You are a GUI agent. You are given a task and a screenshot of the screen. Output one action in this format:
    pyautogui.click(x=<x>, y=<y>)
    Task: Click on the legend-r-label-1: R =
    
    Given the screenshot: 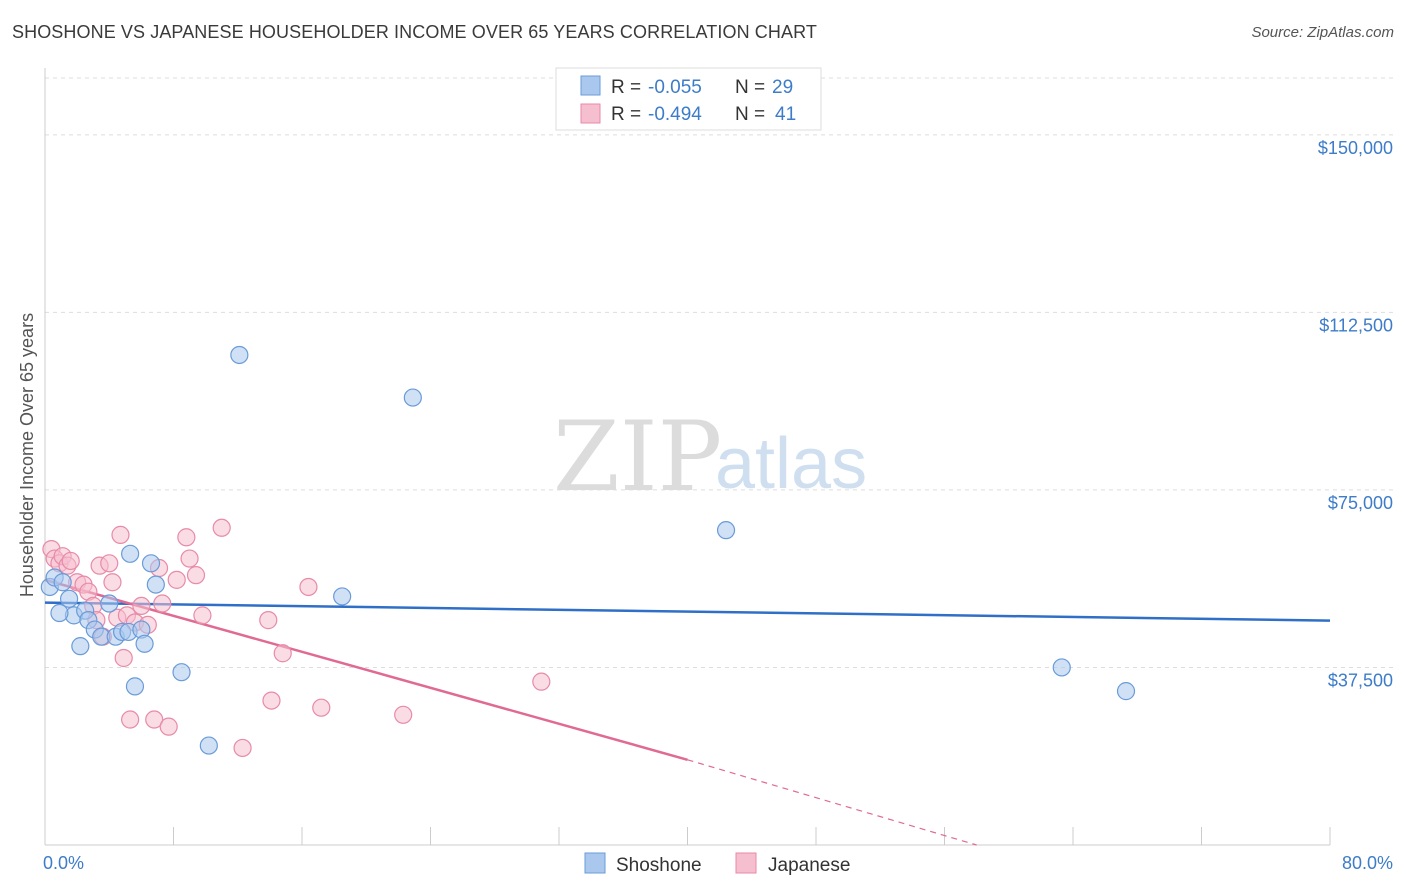 What is the action you would take?
    pyautogui.click(x=626, y=87)
    